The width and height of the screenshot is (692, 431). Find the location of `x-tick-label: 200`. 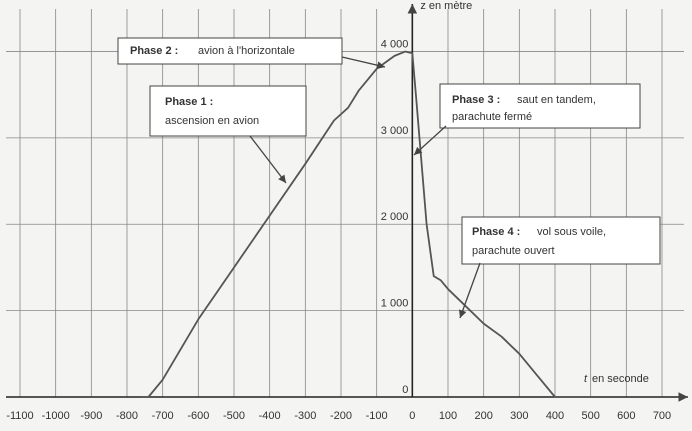

x-tick-label: 200 is located at coordinates (483, 416).